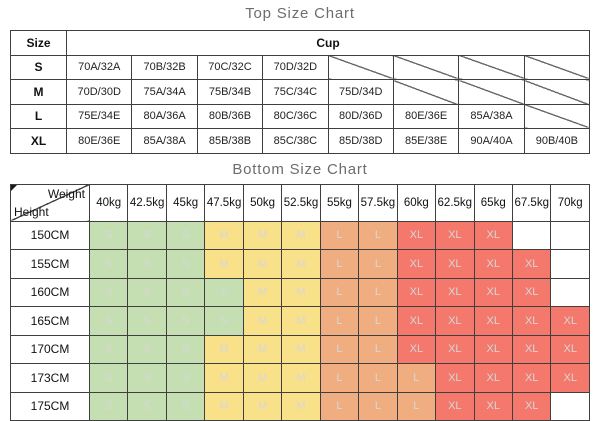 Image resolution: width=600 pixels, height=421 pixels. I want to click on weight-column-header: 45kg, so click(185, 202).